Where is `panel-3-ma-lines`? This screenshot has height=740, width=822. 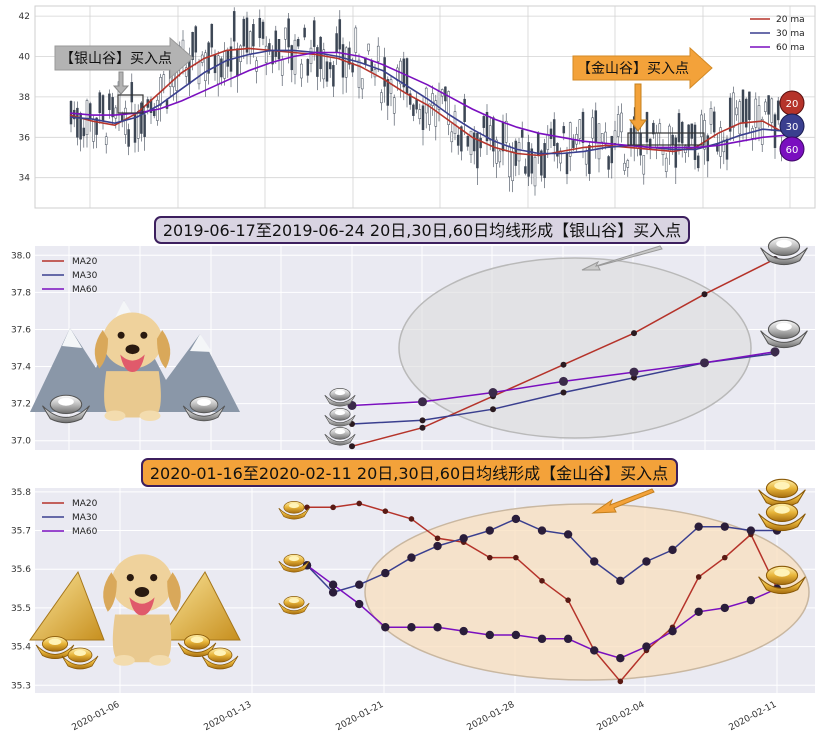
panel-3-ma-lines is located at coordinates (542, 592).